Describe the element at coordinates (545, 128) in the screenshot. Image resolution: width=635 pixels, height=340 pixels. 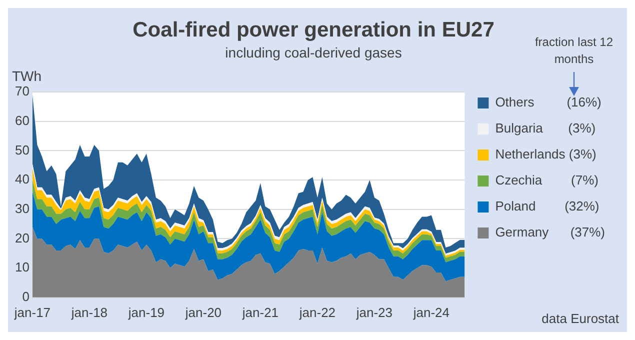
I see `legend-label: Bulgaria (3%)` at that location.